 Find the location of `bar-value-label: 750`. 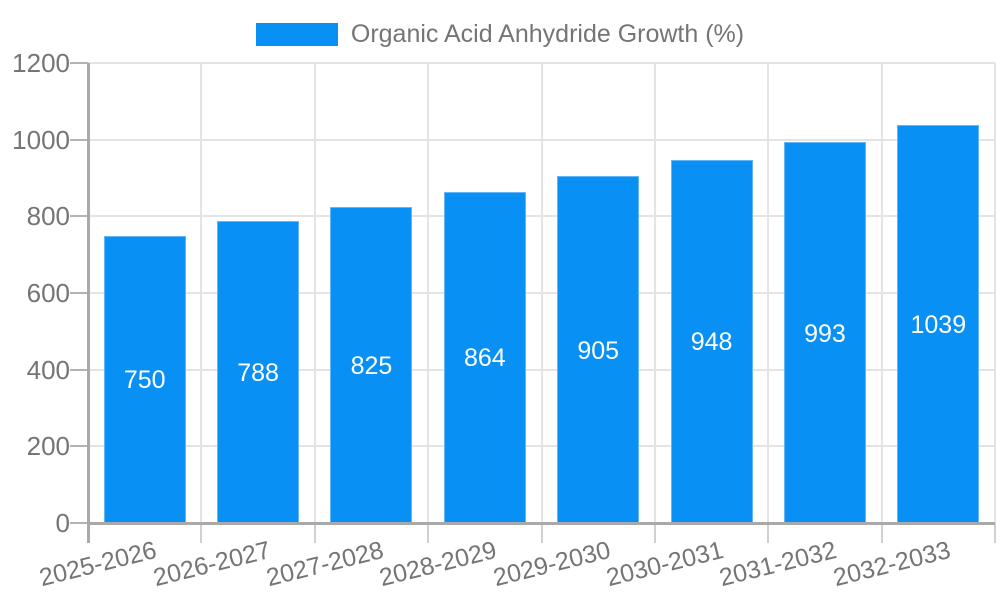

bar-value-label: 750 is located at coordinates (144, 380).